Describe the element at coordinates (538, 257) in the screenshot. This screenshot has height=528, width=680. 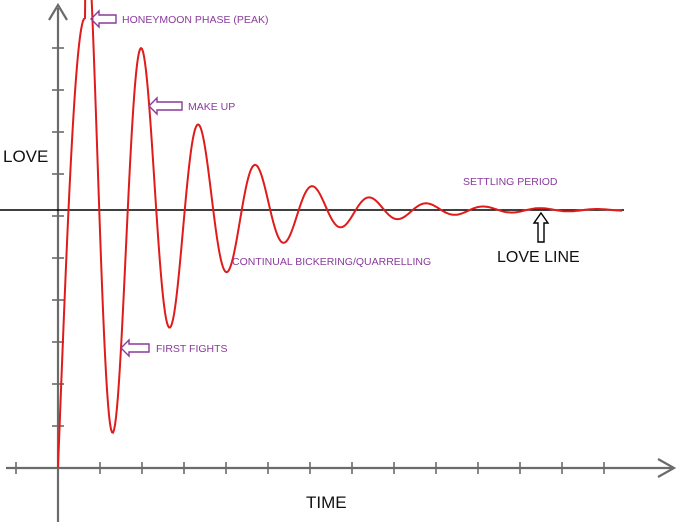
I see `love-line-label: LOVE LINE` at that location.